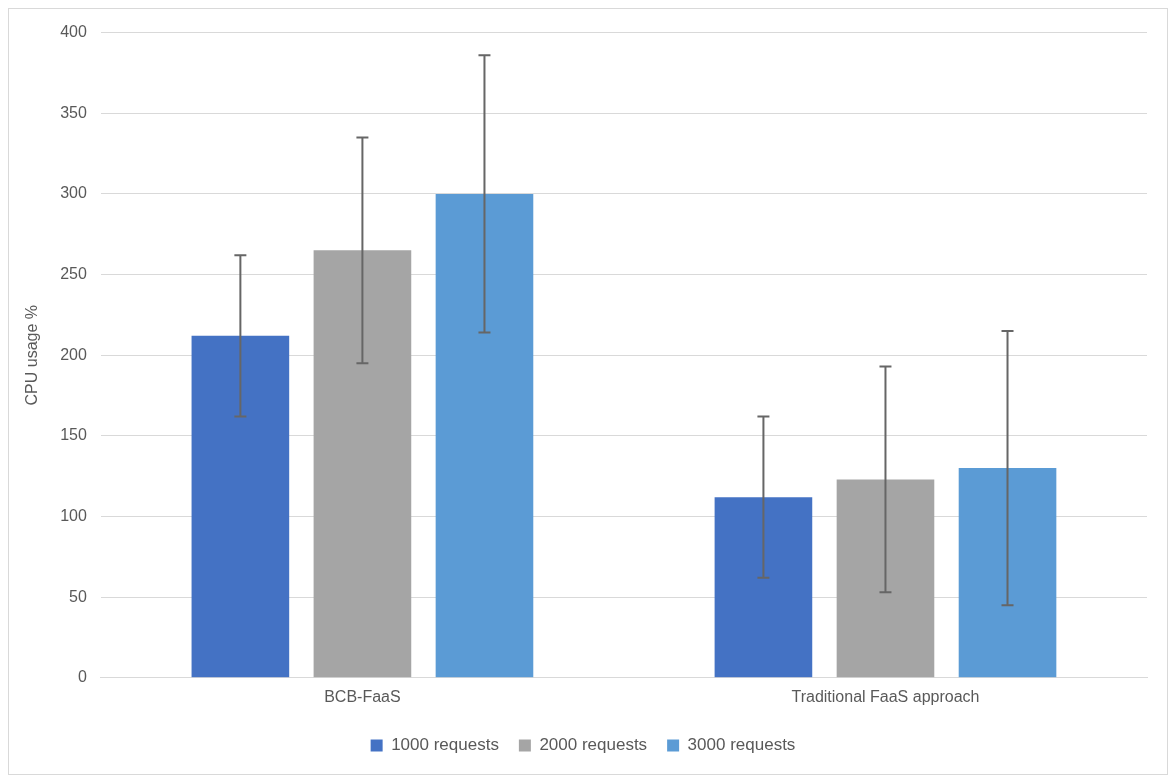  I want to click on legend-label: 2000 requests, so click(593, 745).